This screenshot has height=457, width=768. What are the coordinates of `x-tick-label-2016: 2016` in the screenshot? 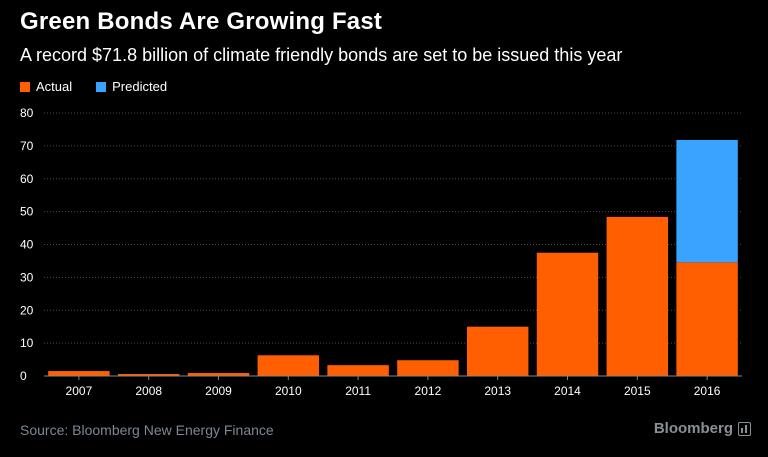 It's located at (707, 391).